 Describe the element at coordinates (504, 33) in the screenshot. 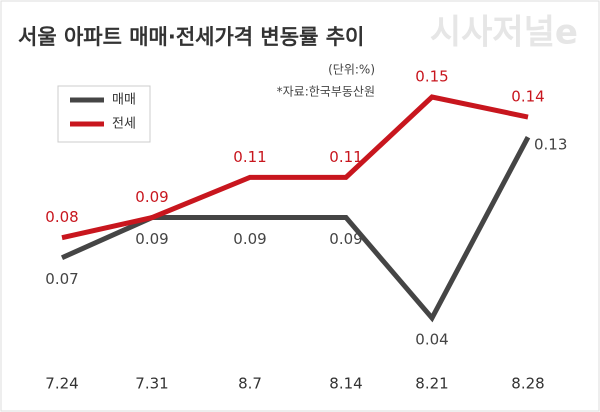

I see `logo: 시사저널e` at that location.